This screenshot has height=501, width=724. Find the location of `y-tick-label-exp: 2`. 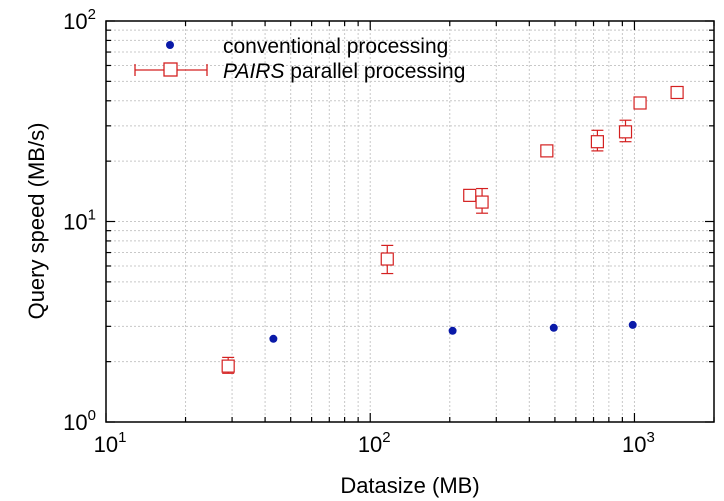

y-tick-label-exp: 2 is located at coordinates (92, 14).